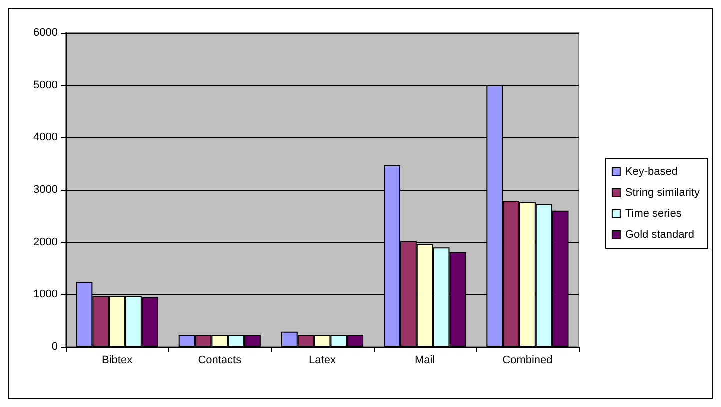 This screenshot has width=721, height=407. I want to click on y-tick-label: 6000, so click(46, 33).